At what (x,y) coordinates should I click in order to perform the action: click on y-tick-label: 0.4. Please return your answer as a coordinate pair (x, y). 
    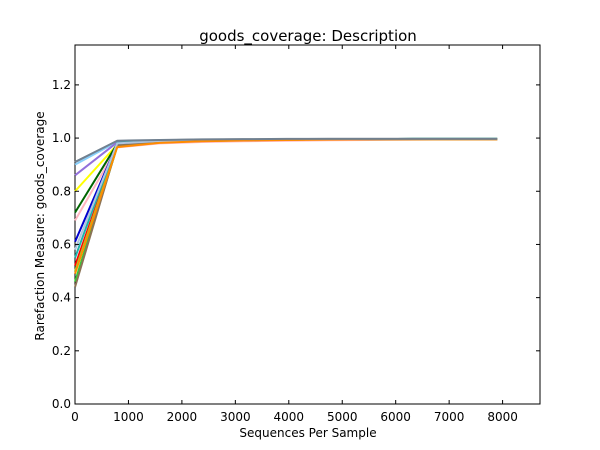
    Looking at the image, I should click on (61, 298).